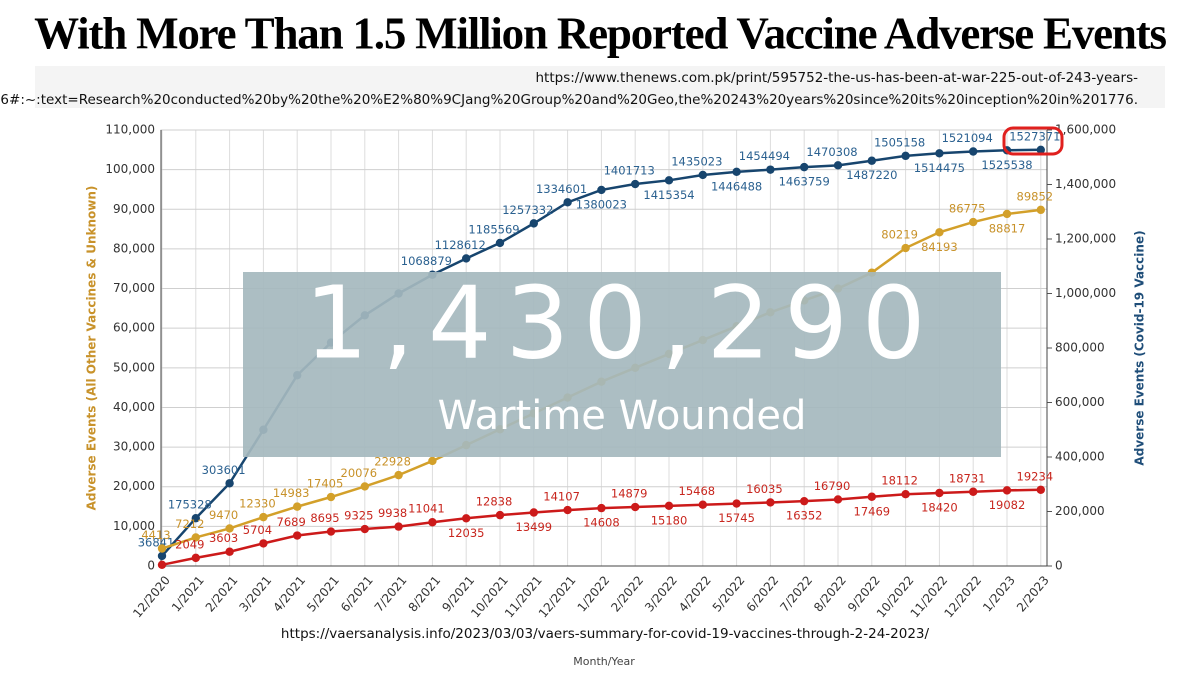  What do you see at coordinates (1059, 566) in the screenshot?
I see `y2-tick-label: 0` at bounding box center [1059, 566].